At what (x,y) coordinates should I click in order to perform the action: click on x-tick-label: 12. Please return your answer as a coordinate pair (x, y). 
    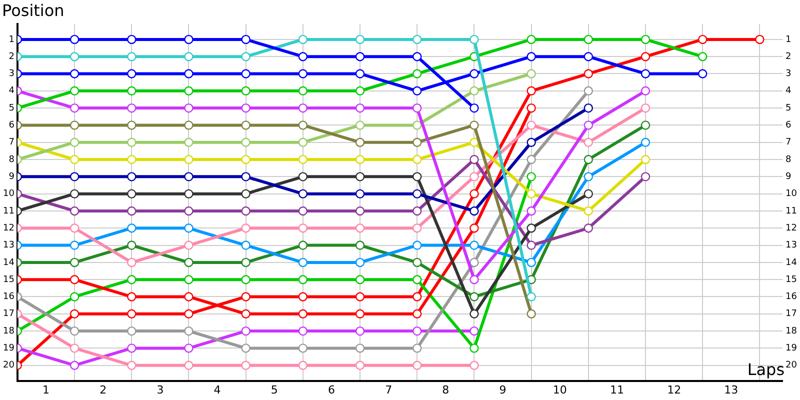
    Looking at the image, I should click on (674, 389).